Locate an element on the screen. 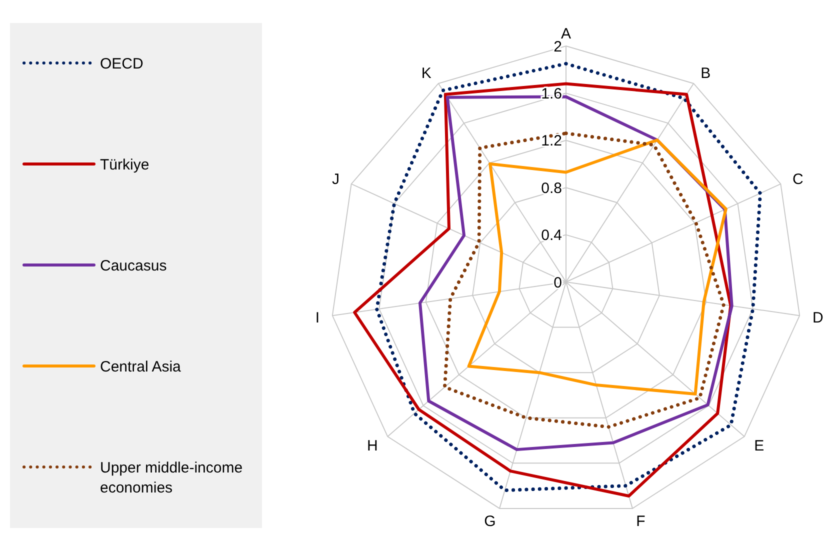 The width and height of the screenshot is (833, 536). legend-label: Türkiye is located at coordinates (125, 165).